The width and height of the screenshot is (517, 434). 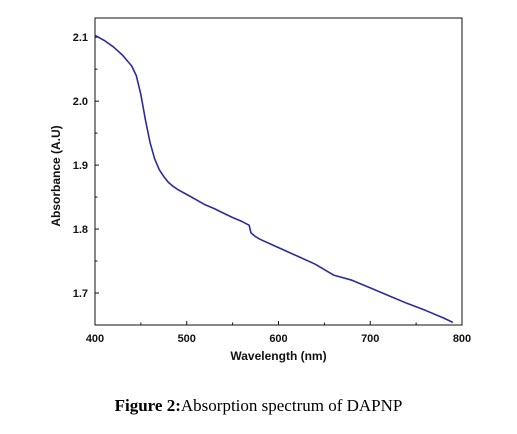 What do you see at coordinates (278, 339) in the screenshot?
I see `x-tick-label: 600` at bounding box center [278, 339].